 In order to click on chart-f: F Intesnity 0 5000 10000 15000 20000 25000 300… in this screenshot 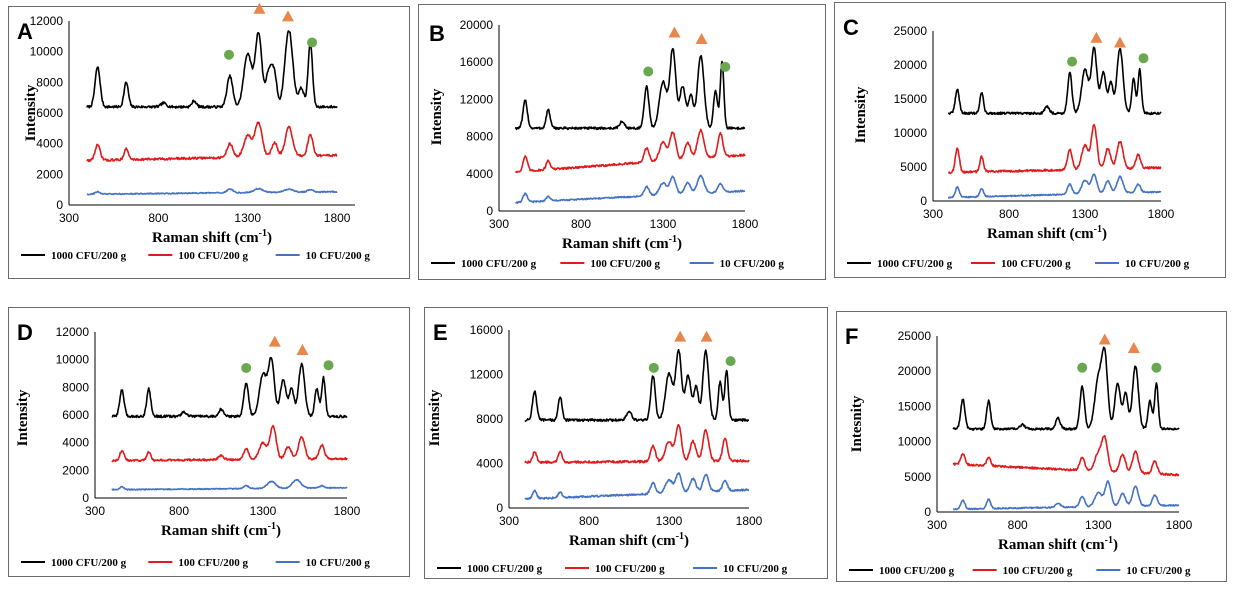, I will do `click(1019, 450)`.